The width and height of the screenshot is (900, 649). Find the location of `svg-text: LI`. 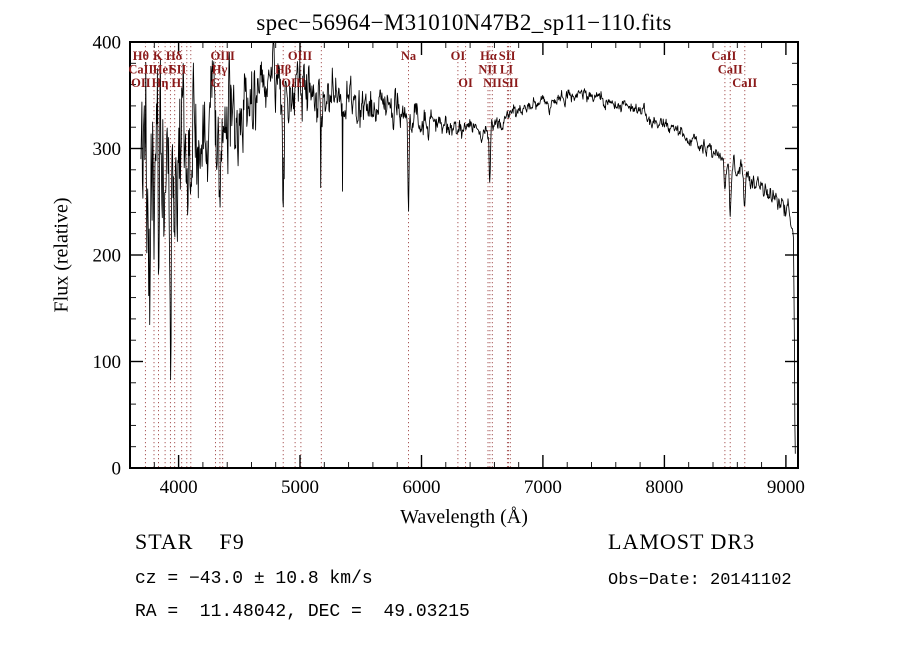

svg-text: LI is located at coordinates (506, 70).